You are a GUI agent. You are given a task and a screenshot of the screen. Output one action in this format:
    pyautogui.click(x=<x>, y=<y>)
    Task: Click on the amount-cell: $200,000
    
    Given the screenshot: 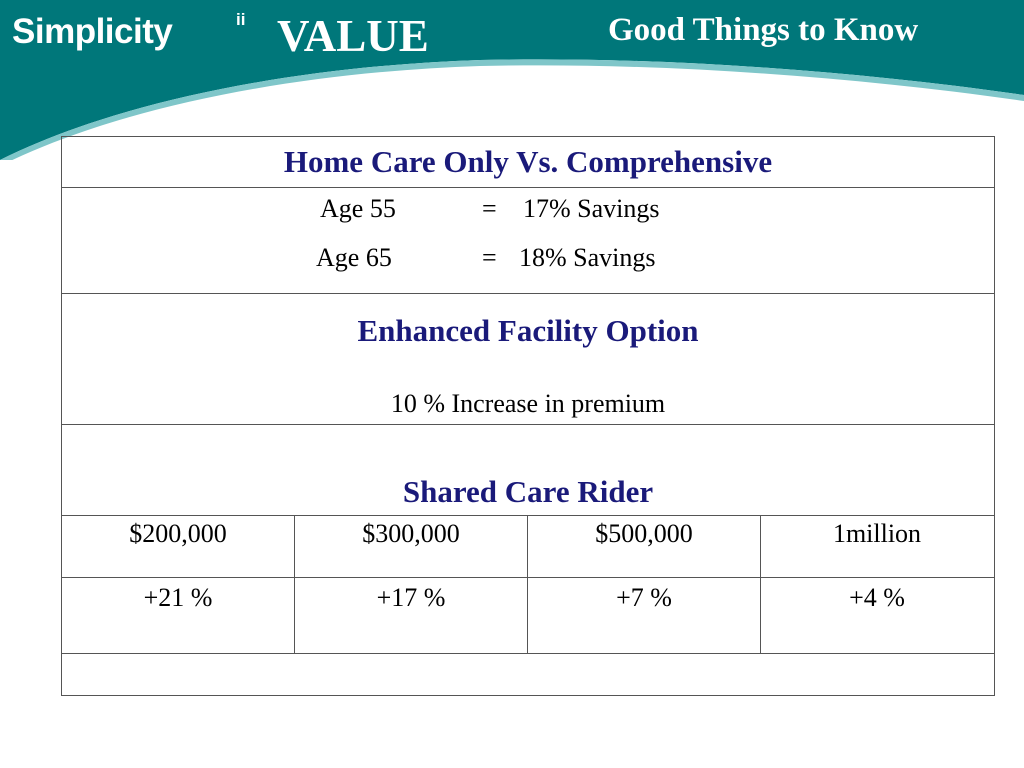 What is the action you would take?
    pyautogui.click(x=178, y=533)
    